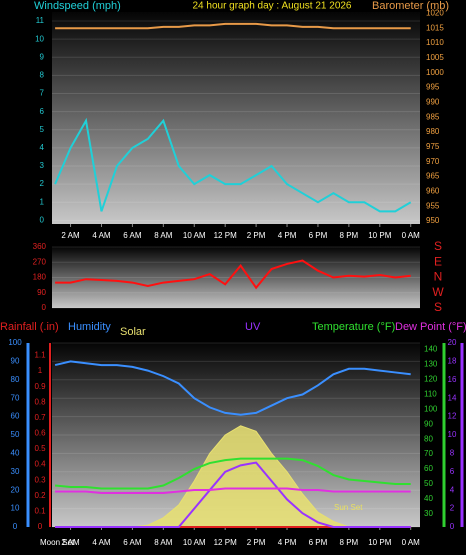 The image size is (466, 555). Describe the element at coordinates (433, 116) in the screenshot. I see `y-tick-label: 985` at that location.